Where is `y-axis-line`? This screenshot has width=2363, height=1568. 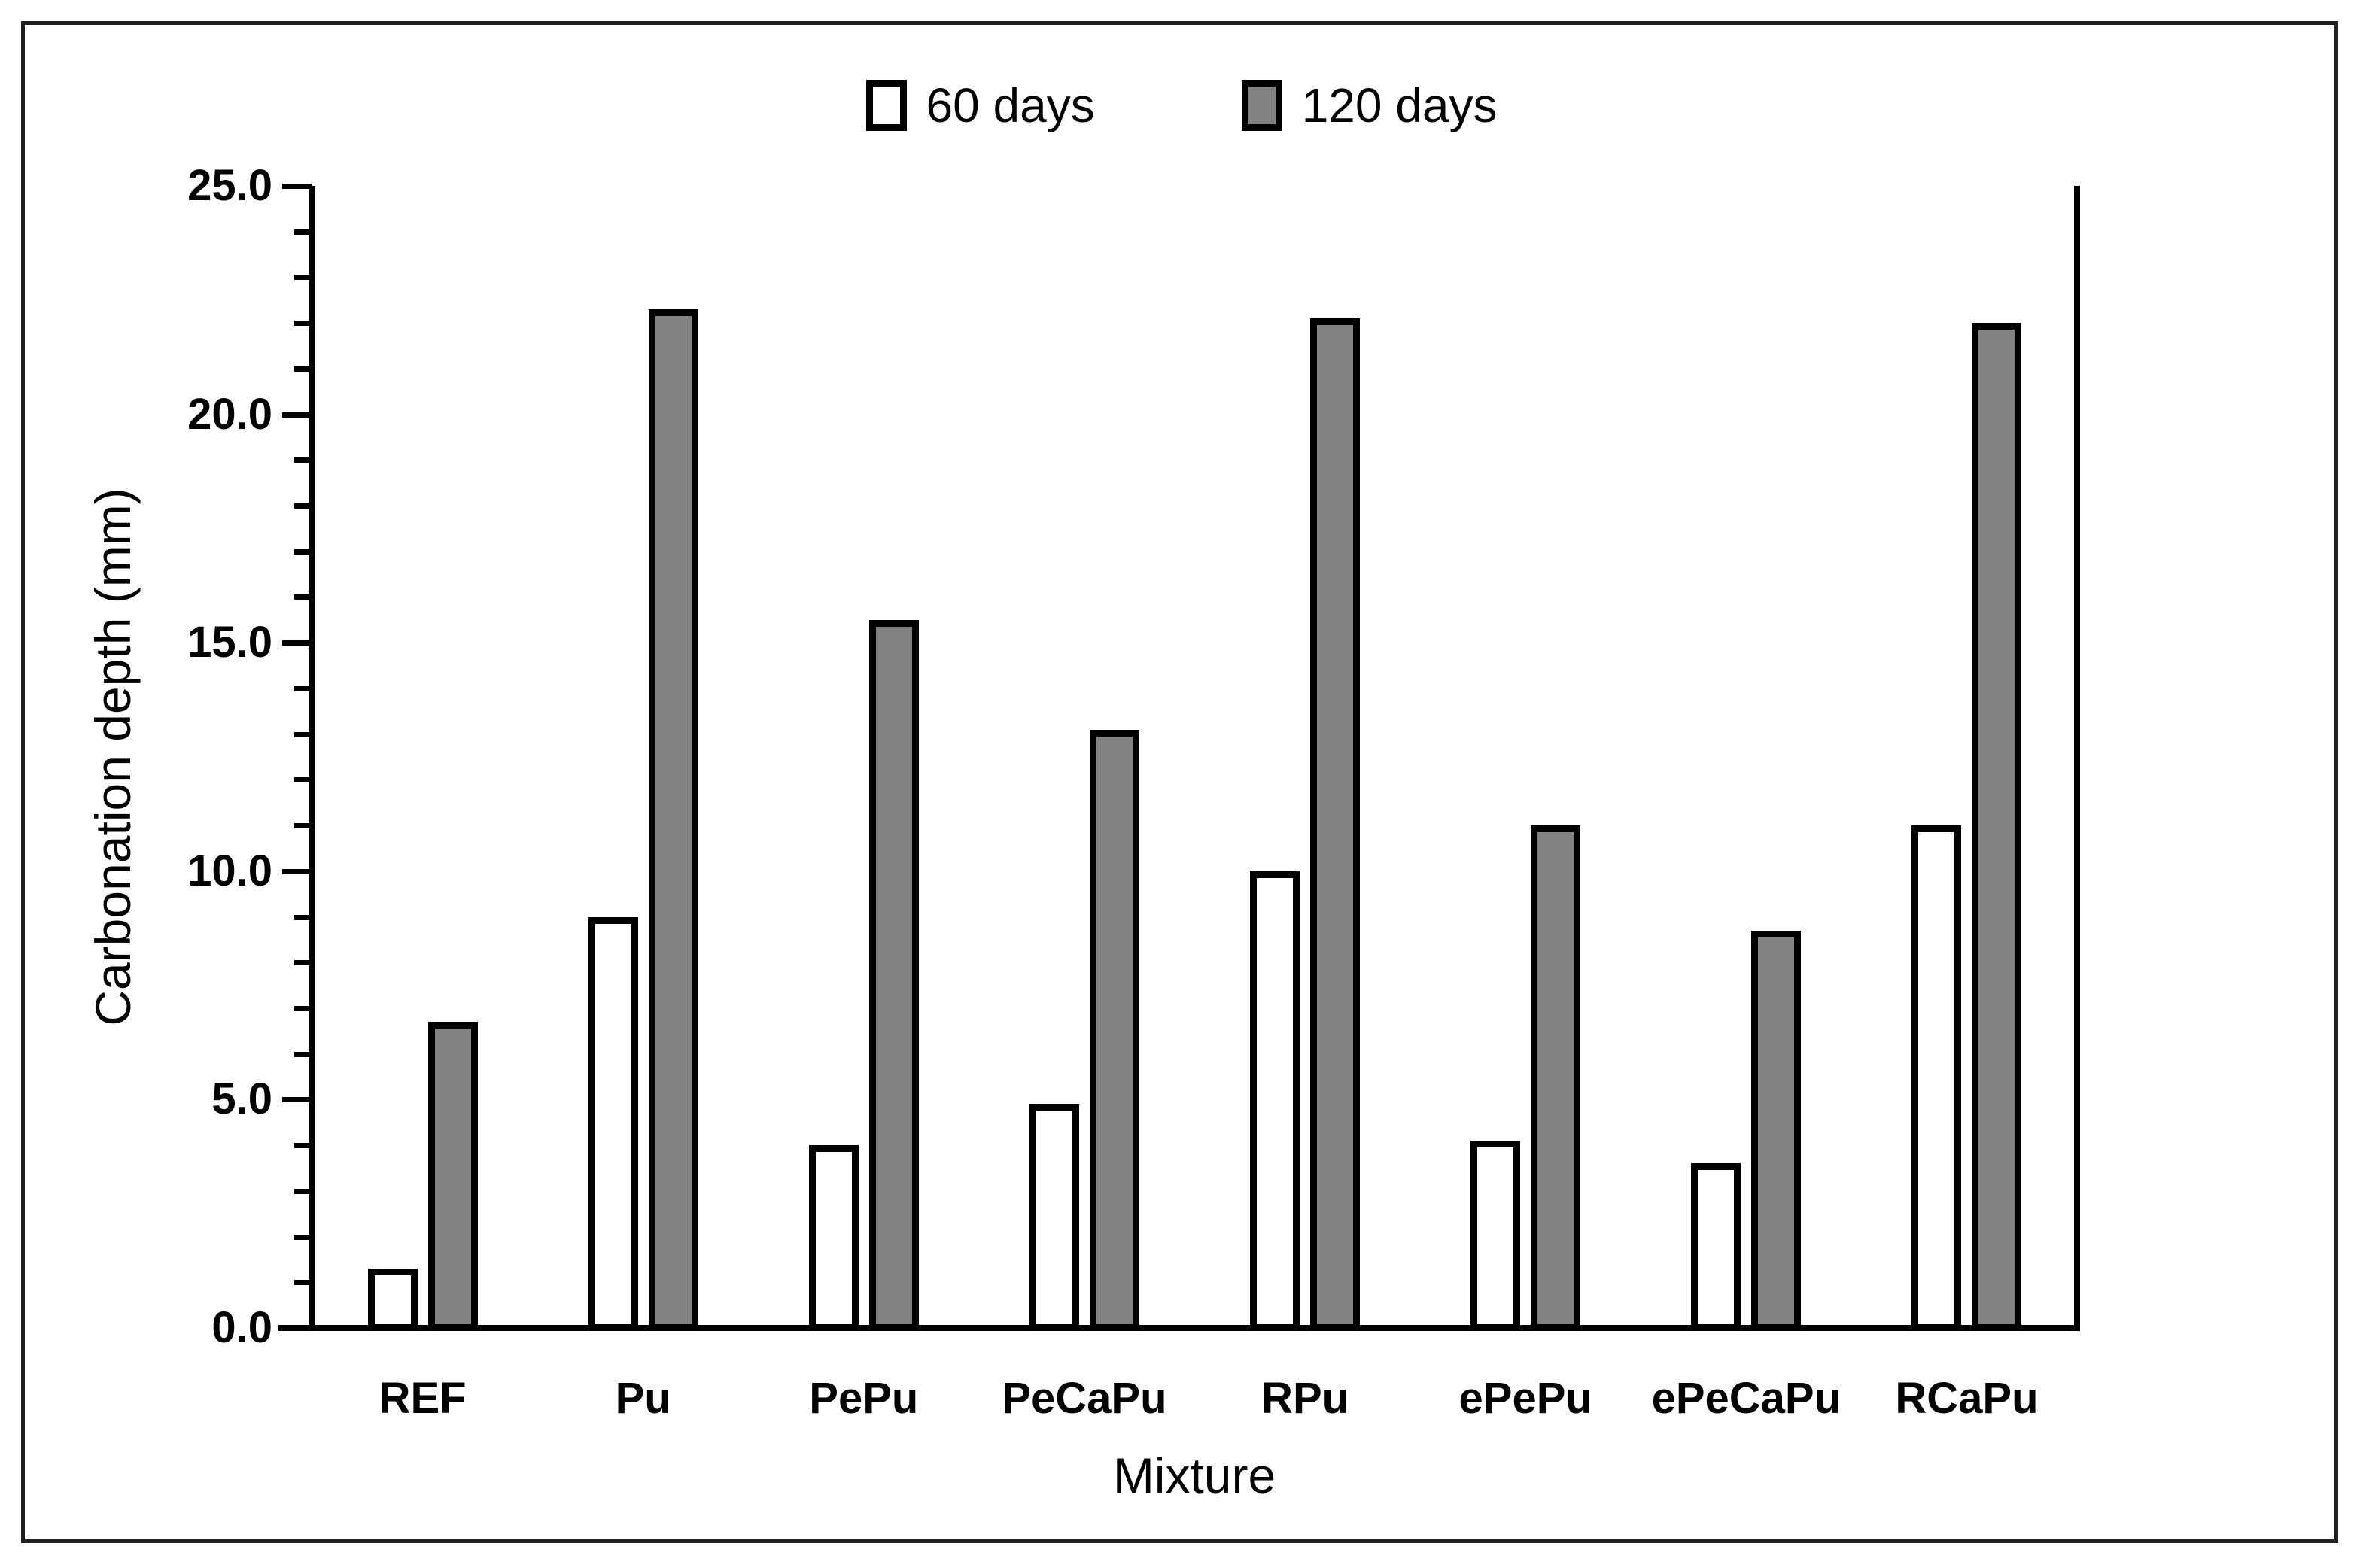
y-axis-line is located at coordinates (312, 758).